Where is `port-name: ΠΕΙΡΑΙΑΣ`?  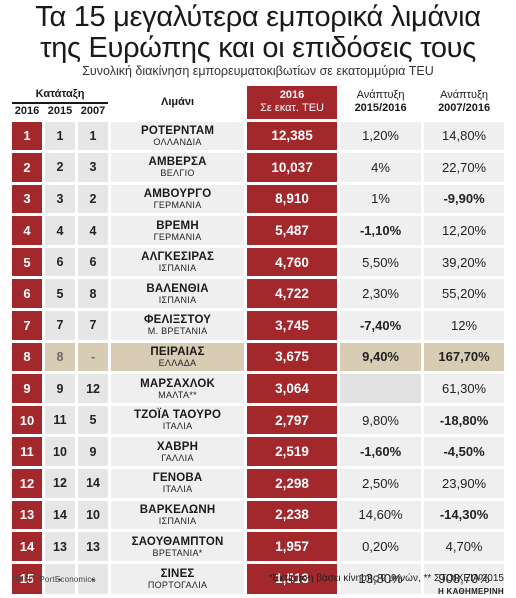 port-name: ΠΕΙΡΑΙΑΣ is located at coordinates (177, 351).